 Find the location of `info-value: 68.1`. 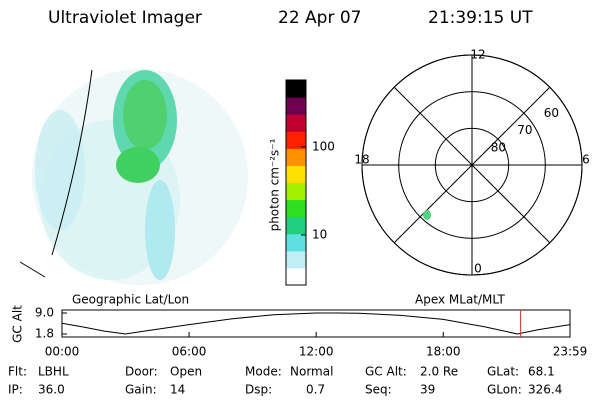

info-value: 68.1 is located at coordinates (541, 372).